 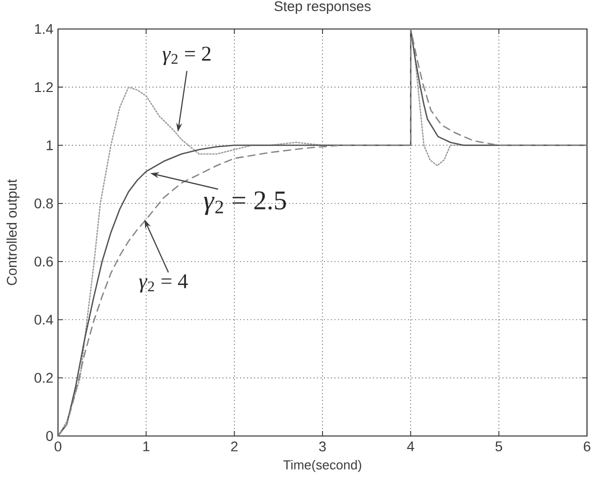 I want to click on x-tick-label: 0, so click(x=58, y=447).